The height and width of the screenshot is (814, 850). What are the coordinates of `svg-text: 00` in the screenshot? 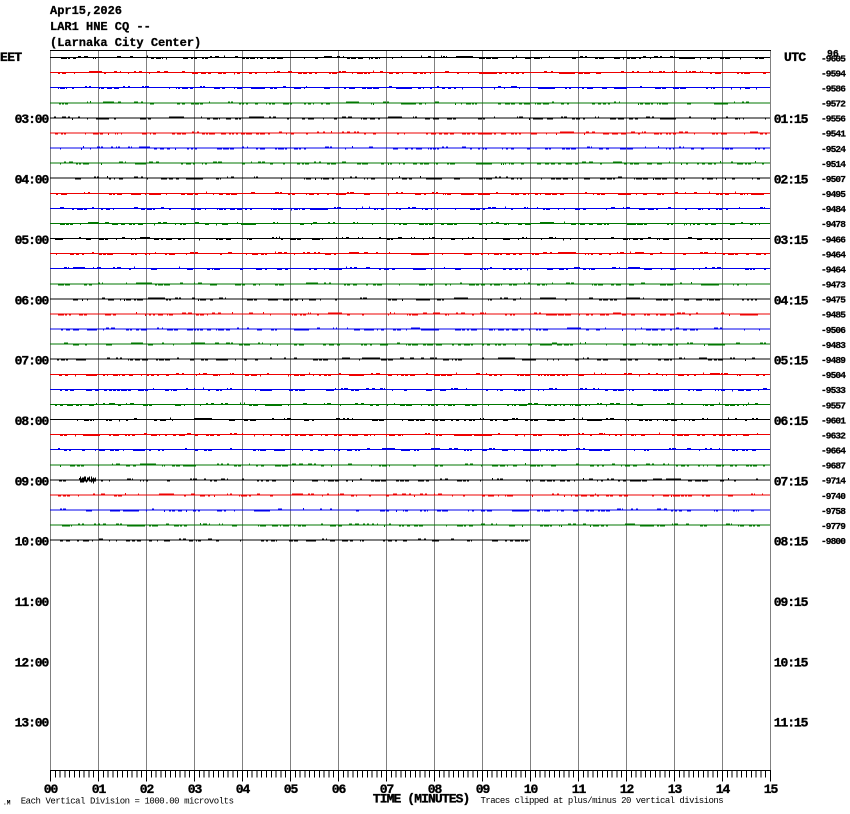 It's located at (51, 789).